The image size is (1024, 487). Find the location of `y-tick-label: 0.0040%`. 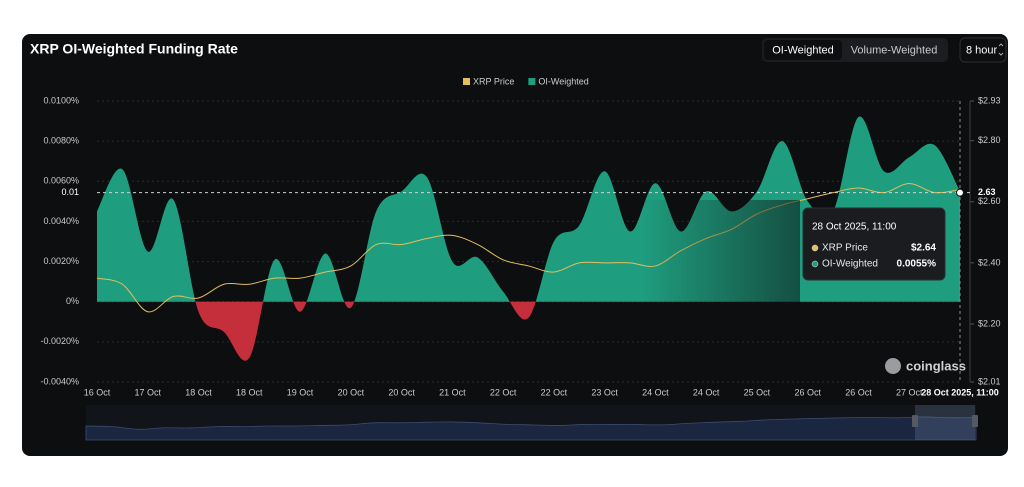

y-tick-label: 0.0040% is located at coordinates (61, 221).